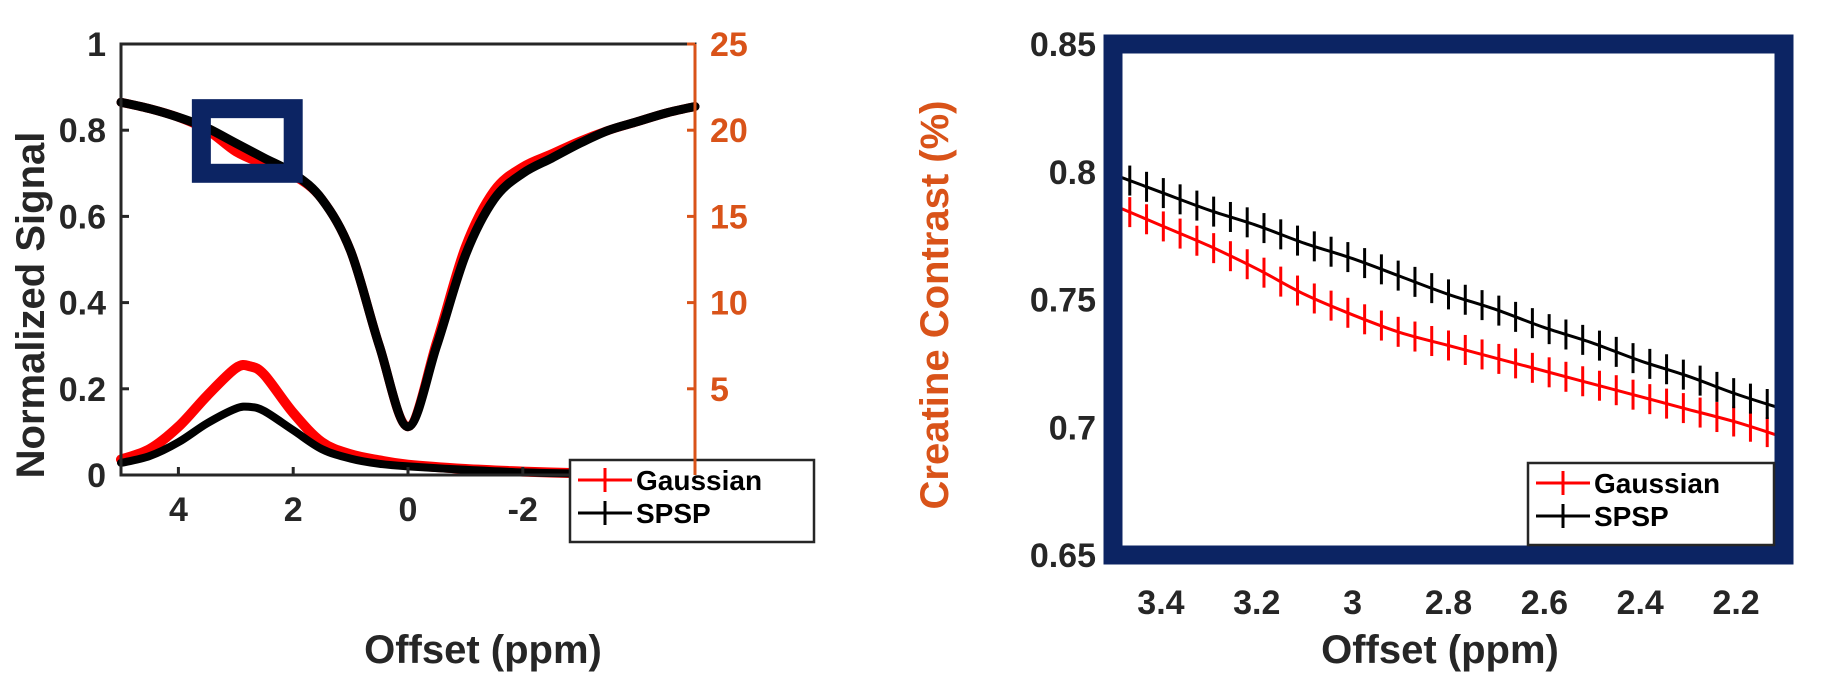 The height and width of the screenshot is (674, 1839). I want to click on x-tick-label: 0, so click(408, 510).